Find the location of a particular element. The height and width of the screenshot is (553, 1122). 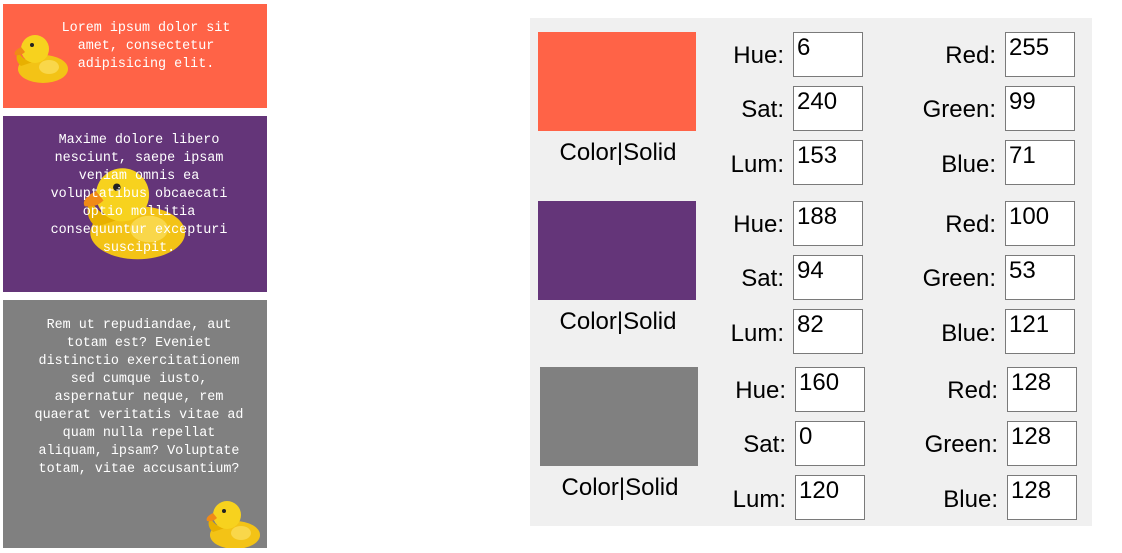

blue-field: 128 is located at coordinates (1042, 497).